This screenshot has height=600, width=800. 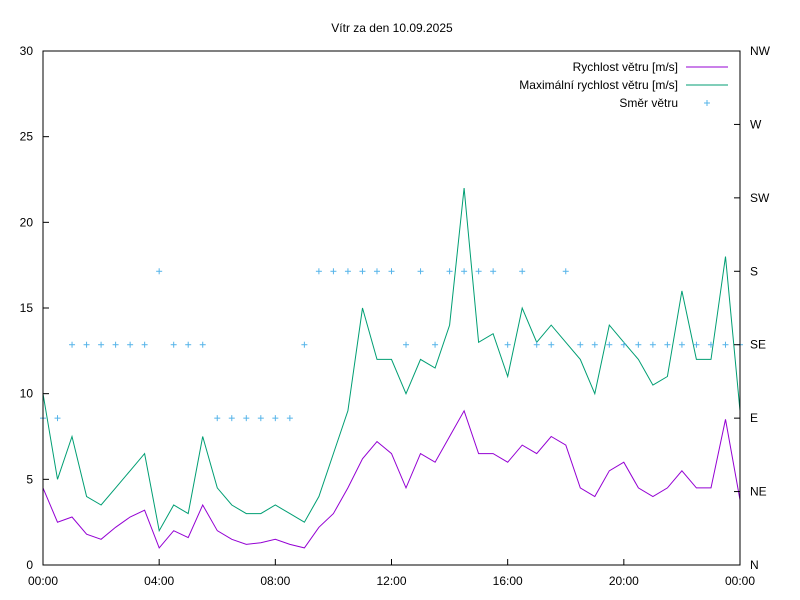 What do you see at coordinates (758, 345) in the screenshot?
I see `y2-tick-label: SE` at bounding box center [758, 345].